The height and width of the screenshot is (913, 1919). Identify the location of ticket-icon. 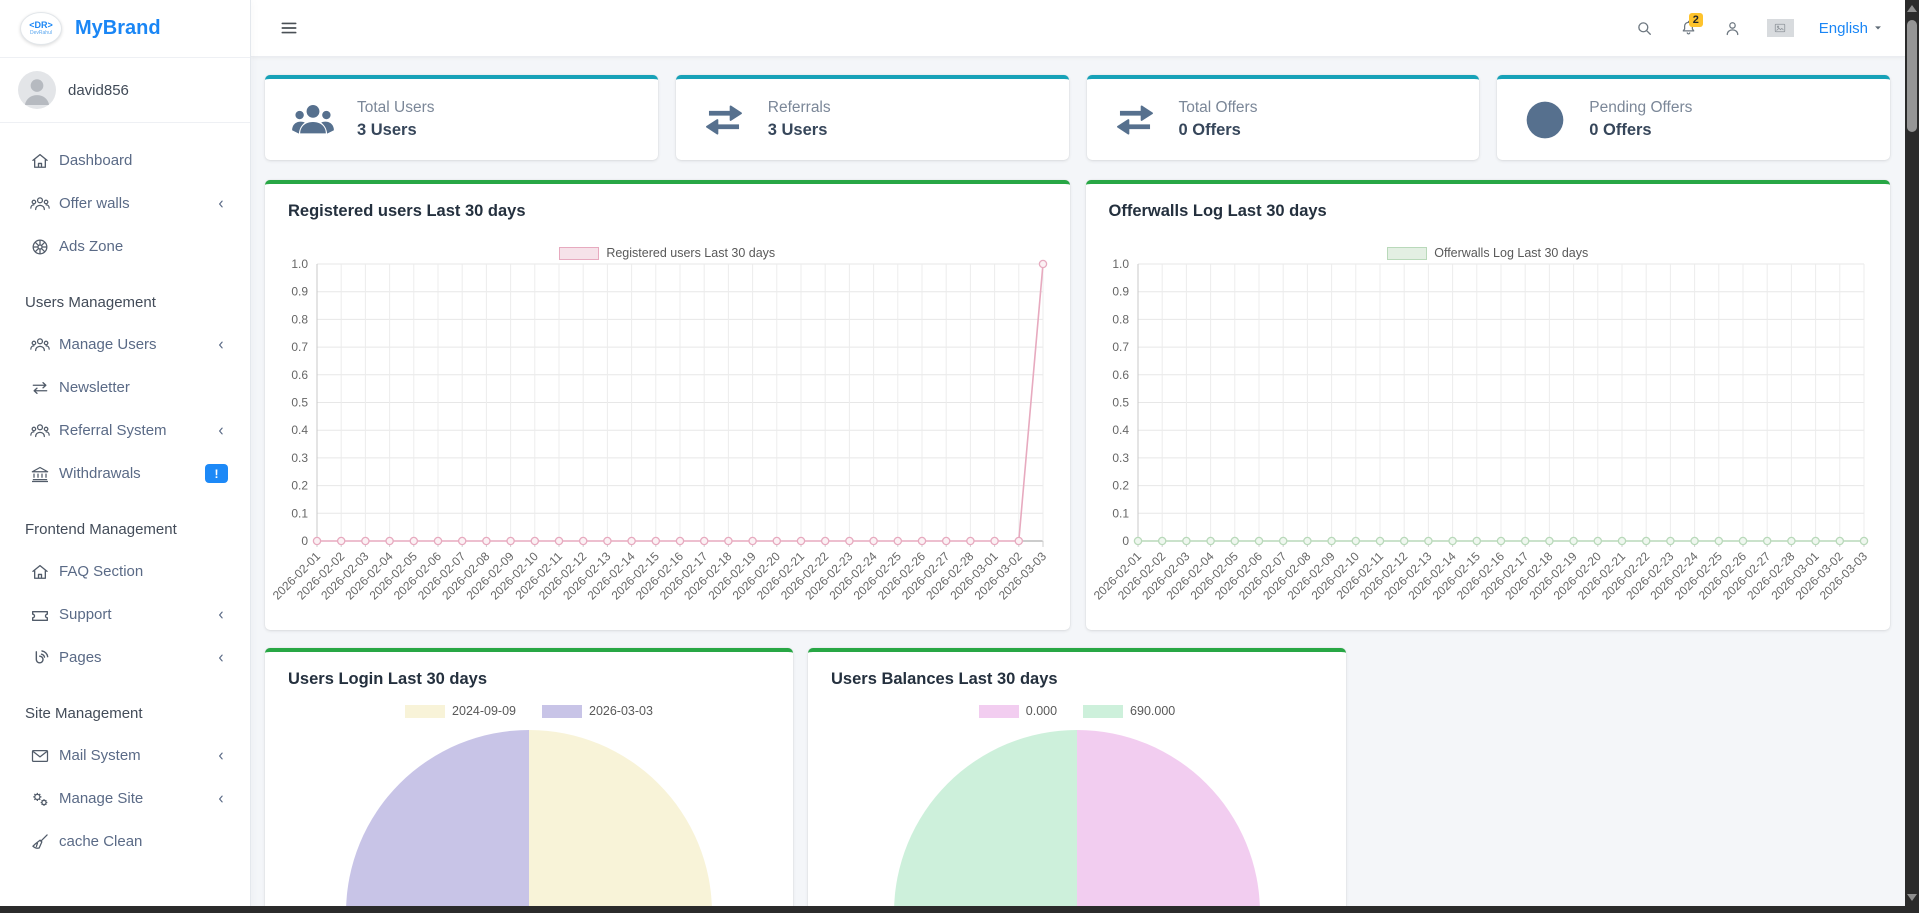
(40, 615).